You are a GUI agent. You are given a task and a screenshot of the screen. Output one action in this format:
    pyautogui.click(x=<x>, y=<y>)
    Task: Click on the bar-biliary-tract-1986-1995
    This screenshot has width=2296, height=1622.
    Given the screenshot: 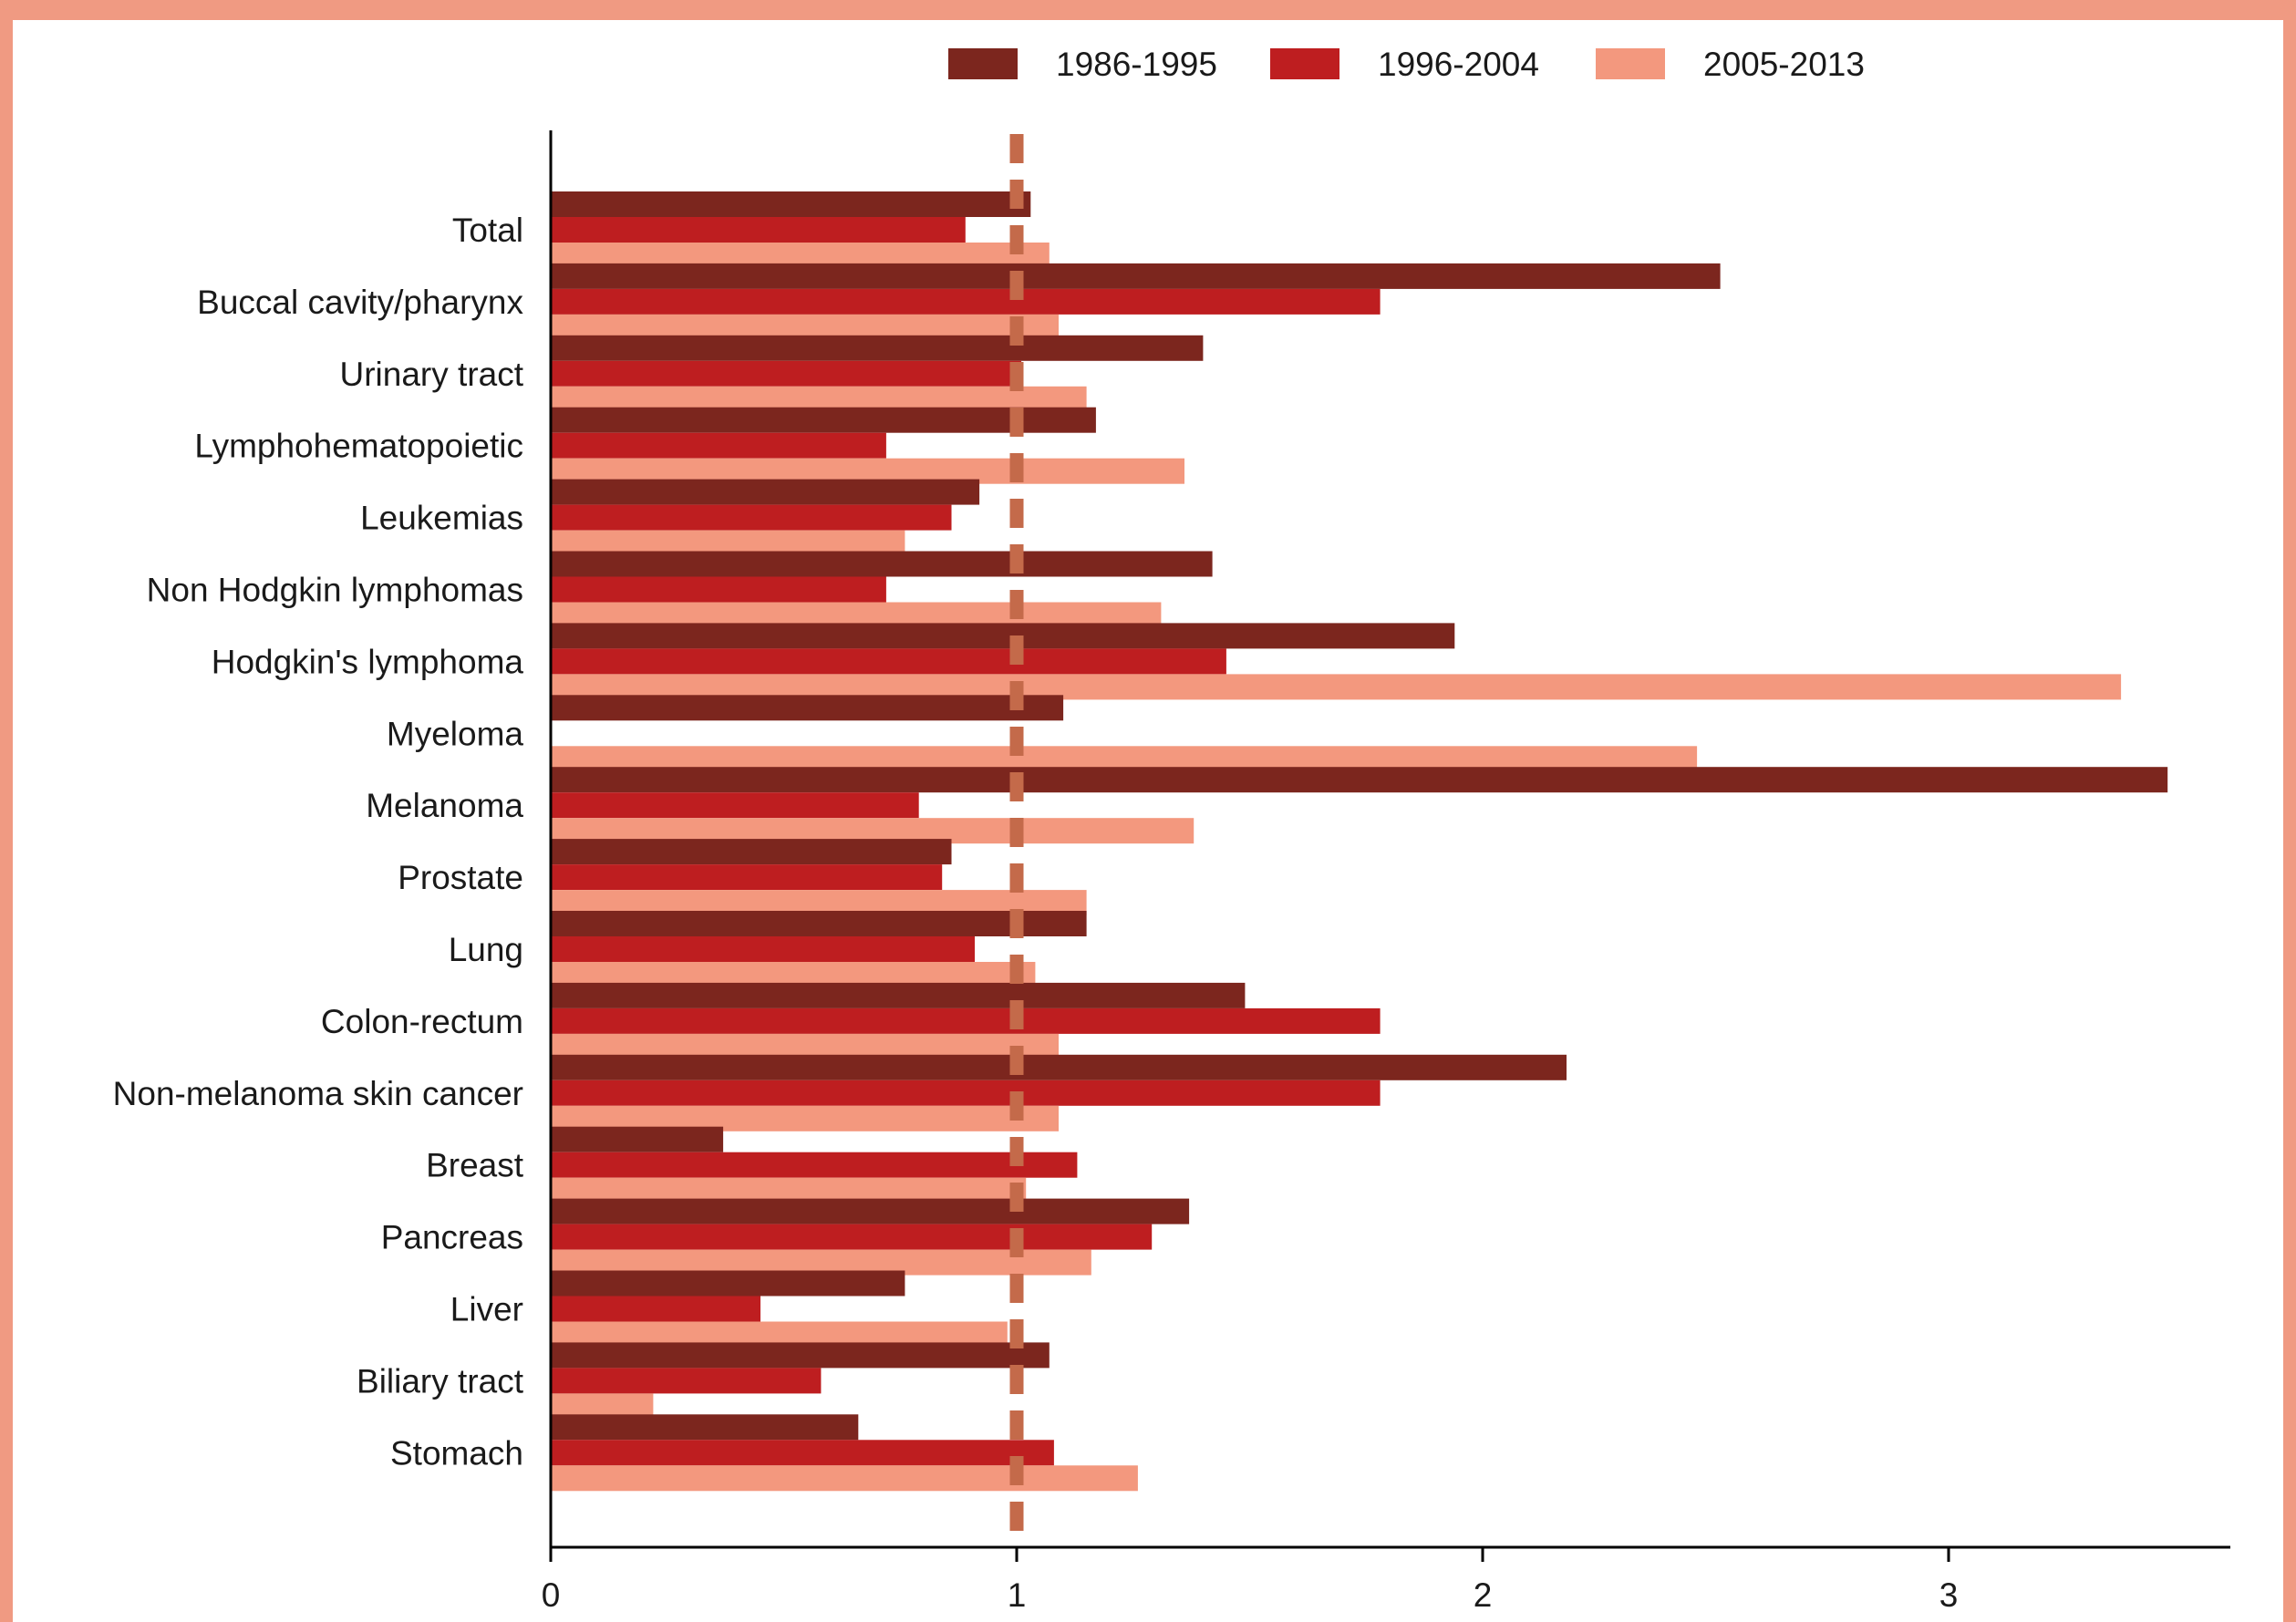 What is the action you would take?
    pyautogui.click(x=800, y=1355)
    